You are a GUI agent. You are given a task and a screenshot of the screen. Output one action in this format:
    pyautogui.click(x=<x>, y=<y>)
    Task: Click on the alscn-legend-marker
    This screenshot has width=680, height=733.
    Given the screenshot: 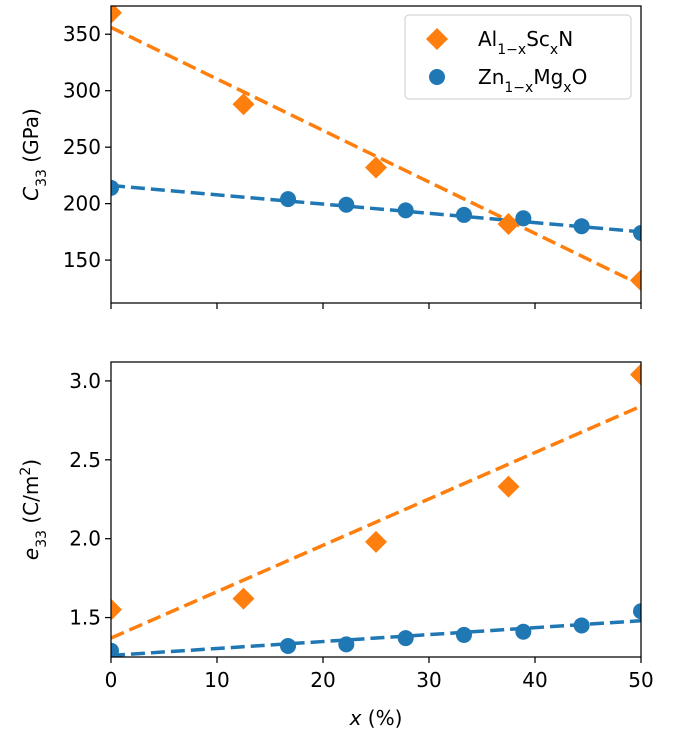 What is the action you would take?
    pyautogui.click(x=437, y=39)
    